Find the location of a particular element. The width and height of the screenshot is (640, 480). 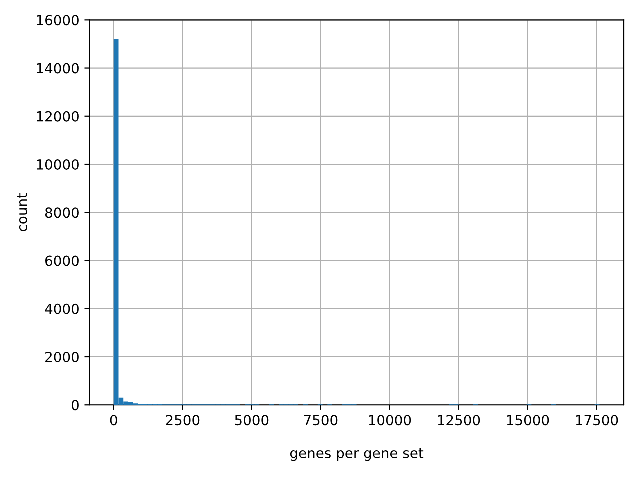

y-tick-label: 6000 is located at coordinates (62, 261).